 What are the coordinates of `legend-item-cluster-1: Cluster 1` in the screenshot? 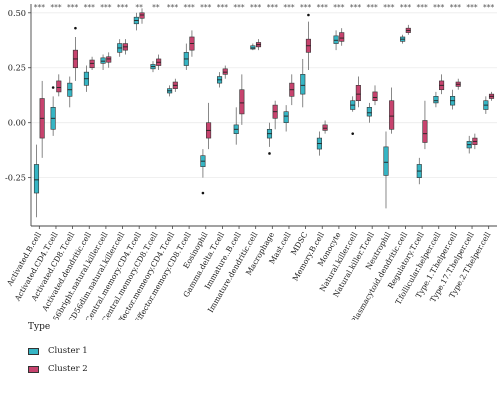 It's located at (58, 351).